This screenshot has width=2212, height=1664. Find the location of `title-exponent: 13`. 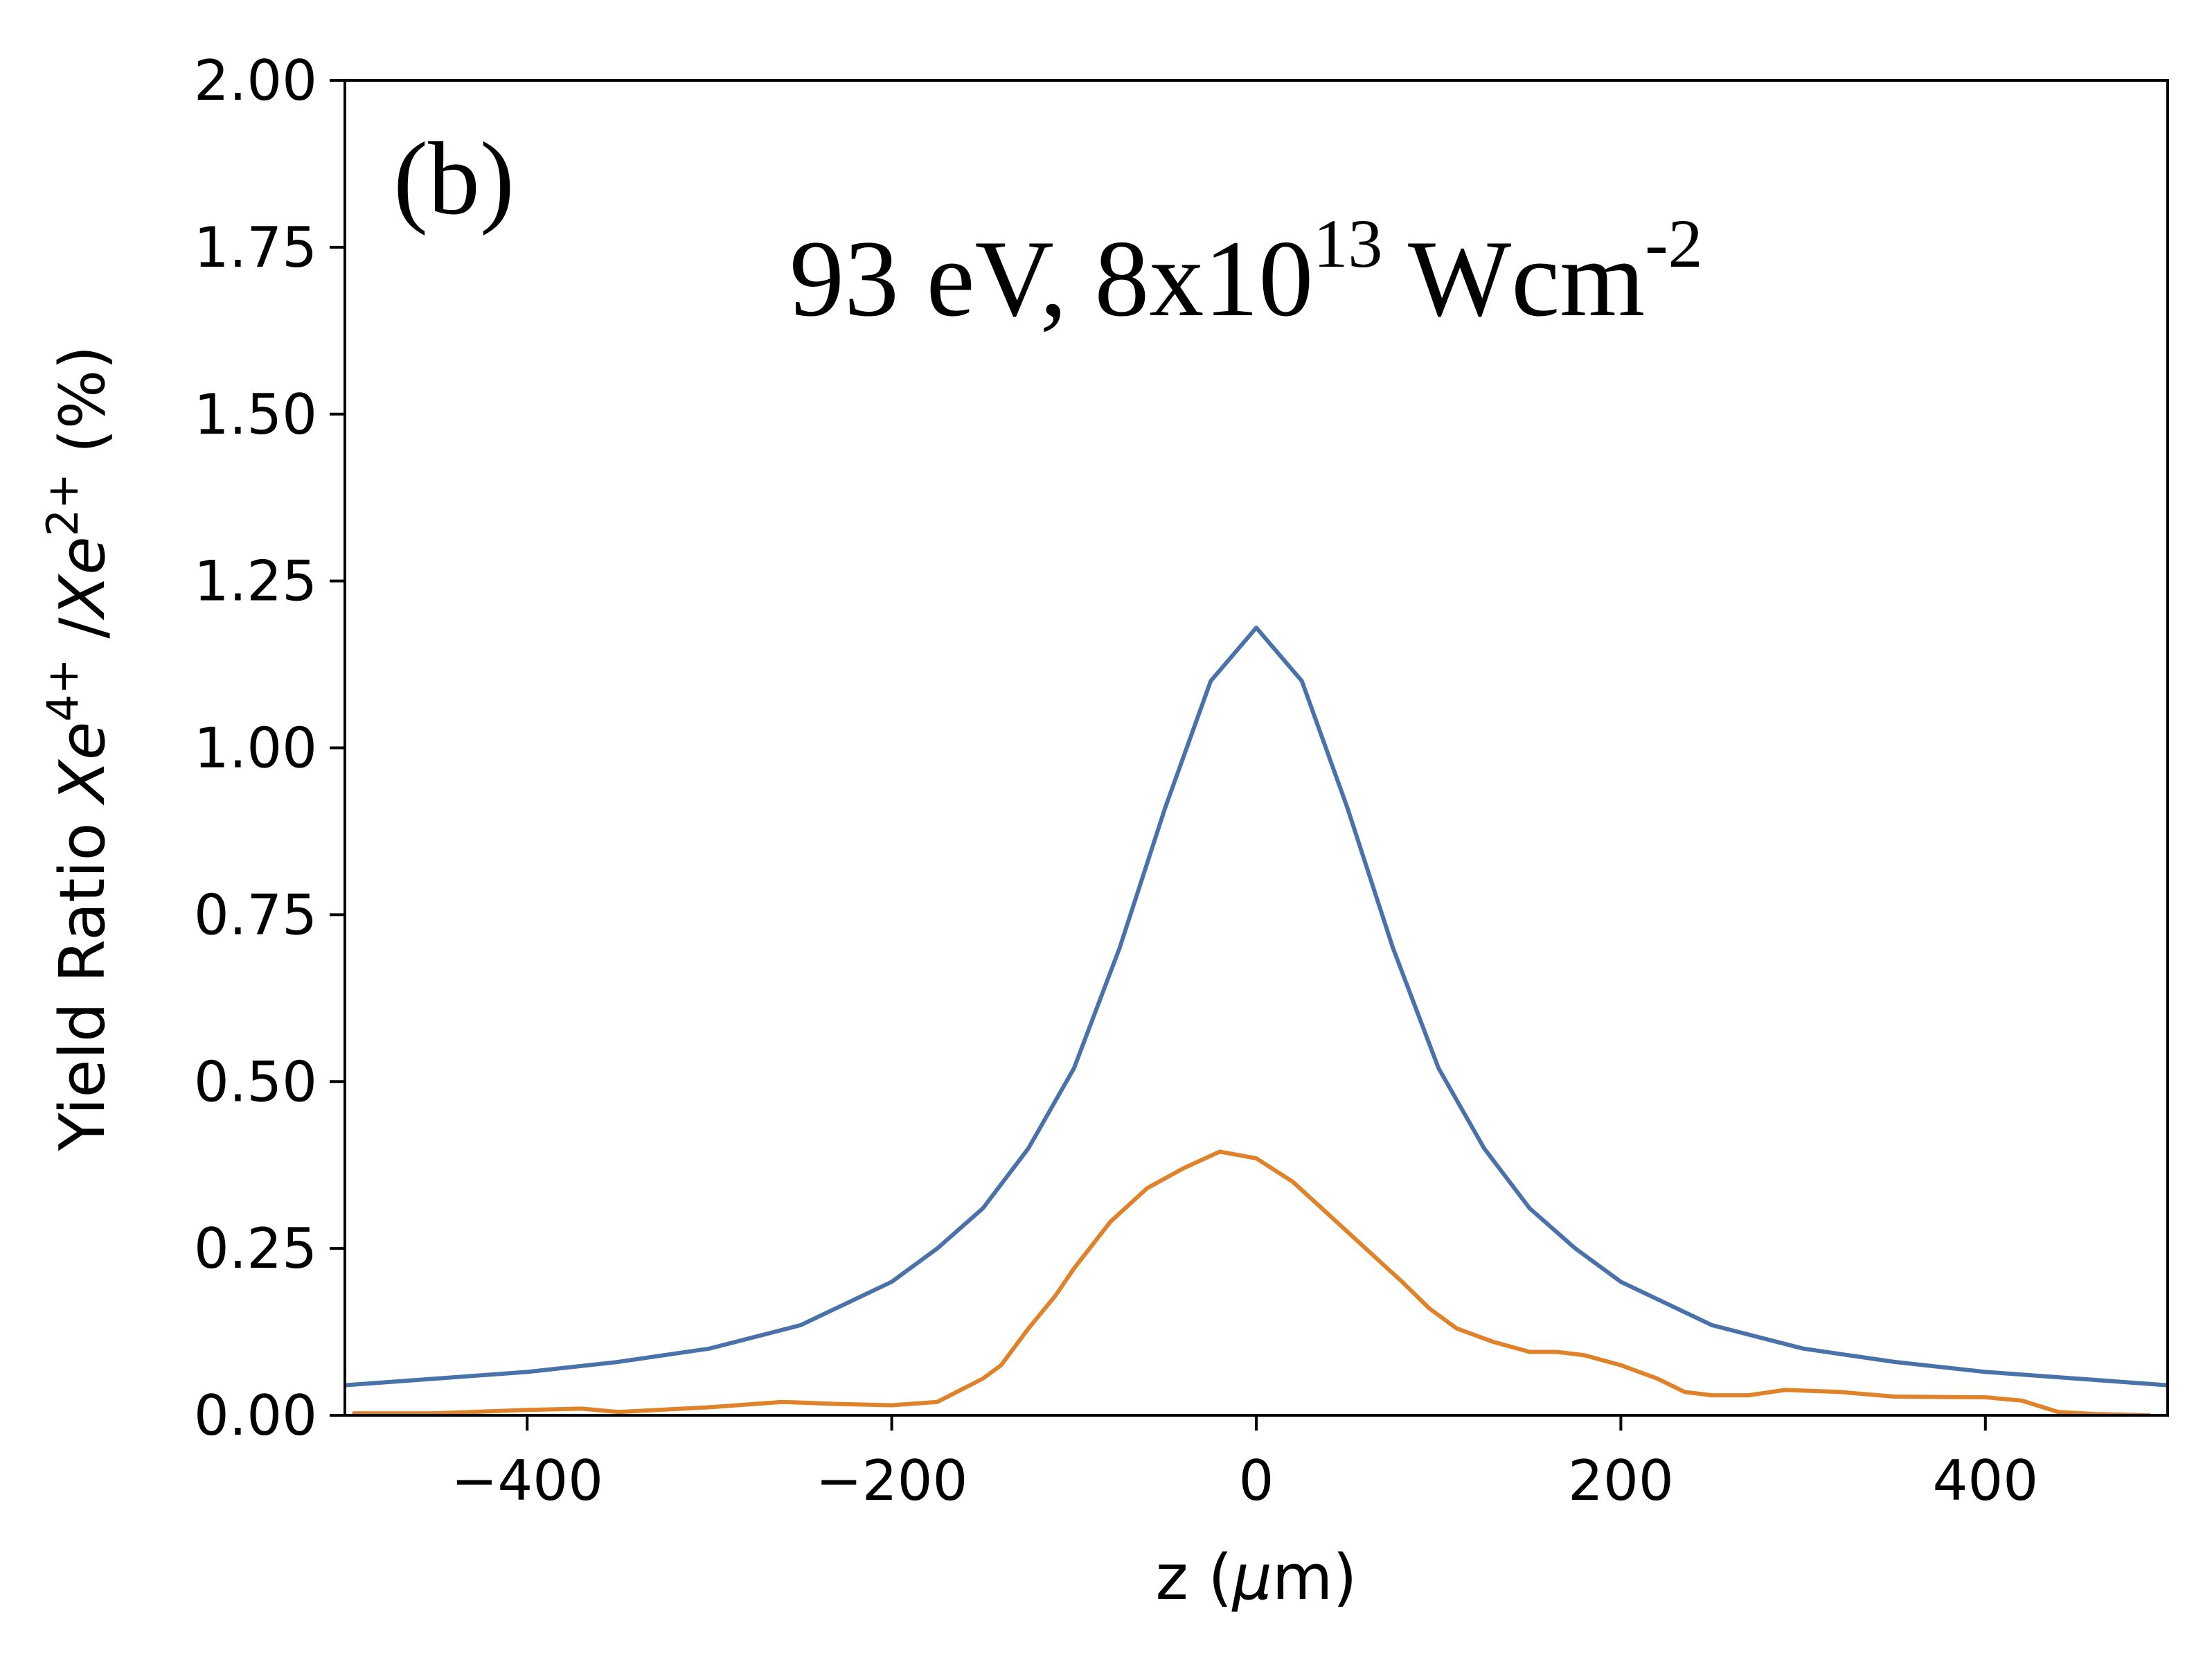

title-exponent: 13 is located at coordinates (1348, 244).